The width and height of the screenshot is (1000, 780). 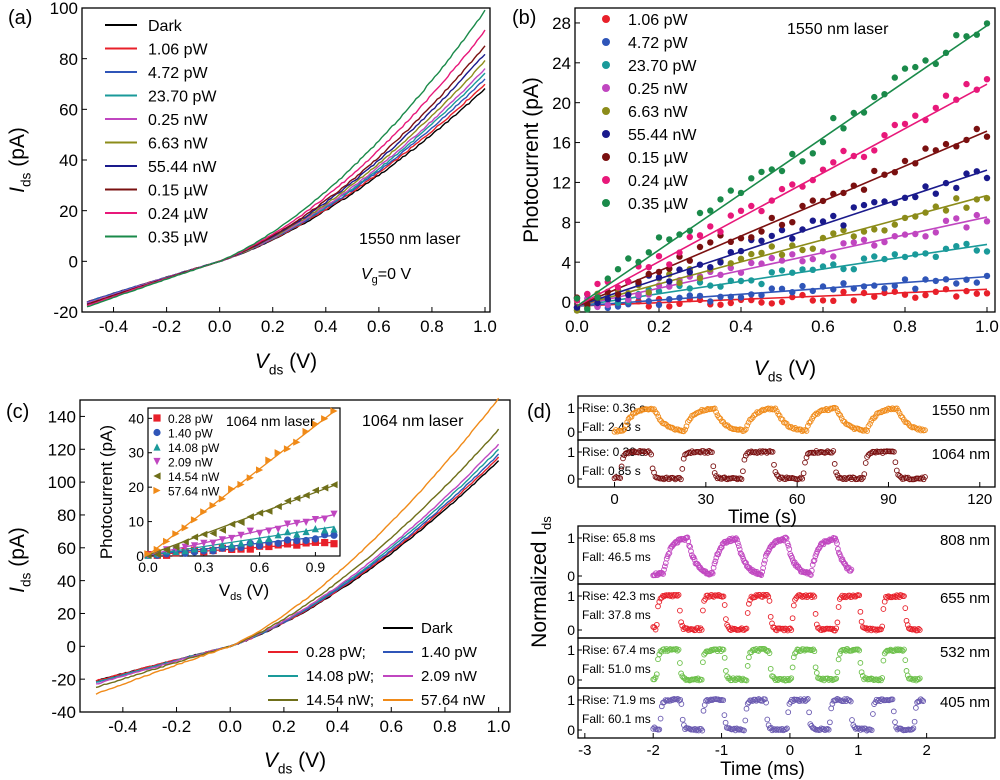 I want to click on y-tick-label: 100, so click(x=64, y=9).